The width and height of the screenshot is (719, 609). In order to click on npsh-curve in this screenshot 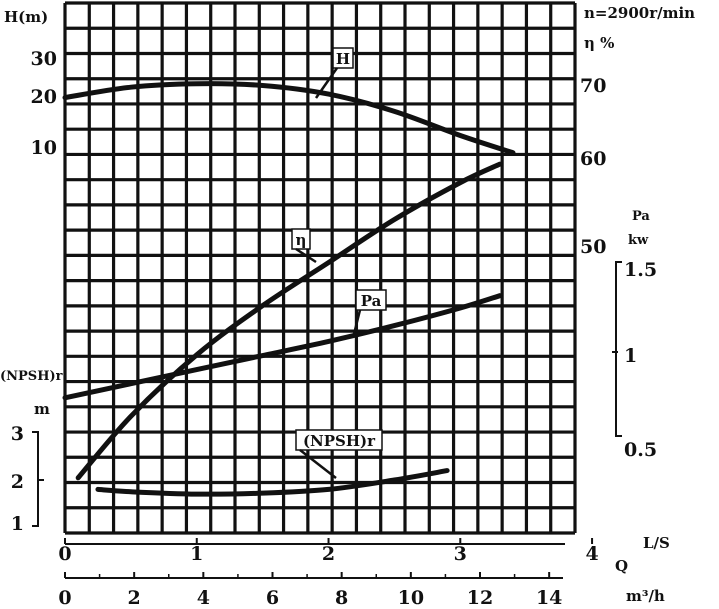, I will do `click(272, 482)`.